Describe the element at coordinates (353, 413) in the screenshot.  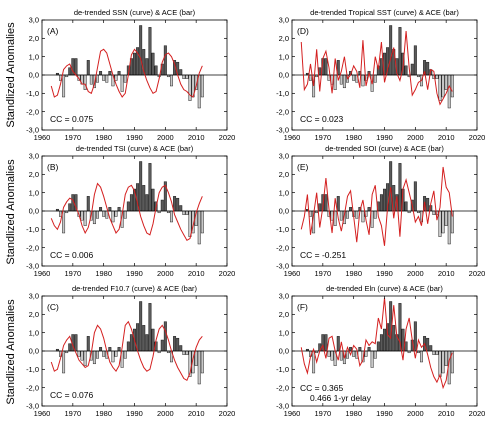
I see `panel-f-xtick-label-2: 1980` at that location.